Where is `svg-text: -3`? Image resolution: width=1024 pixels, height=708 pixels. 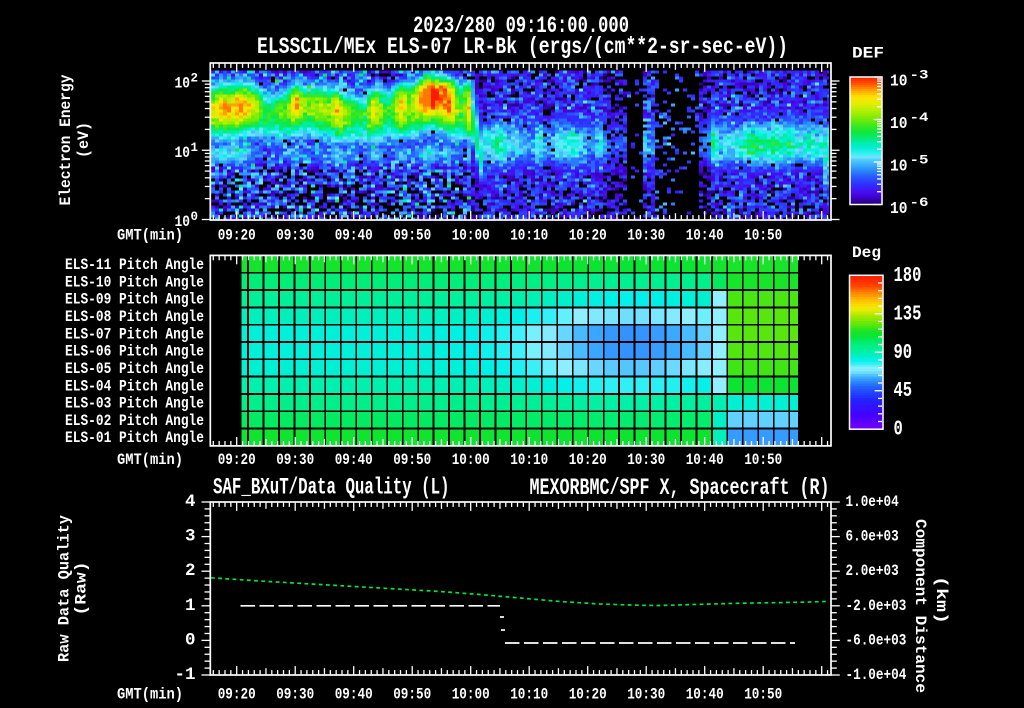 svg-text: -3 is located at coordinates (919, 75).